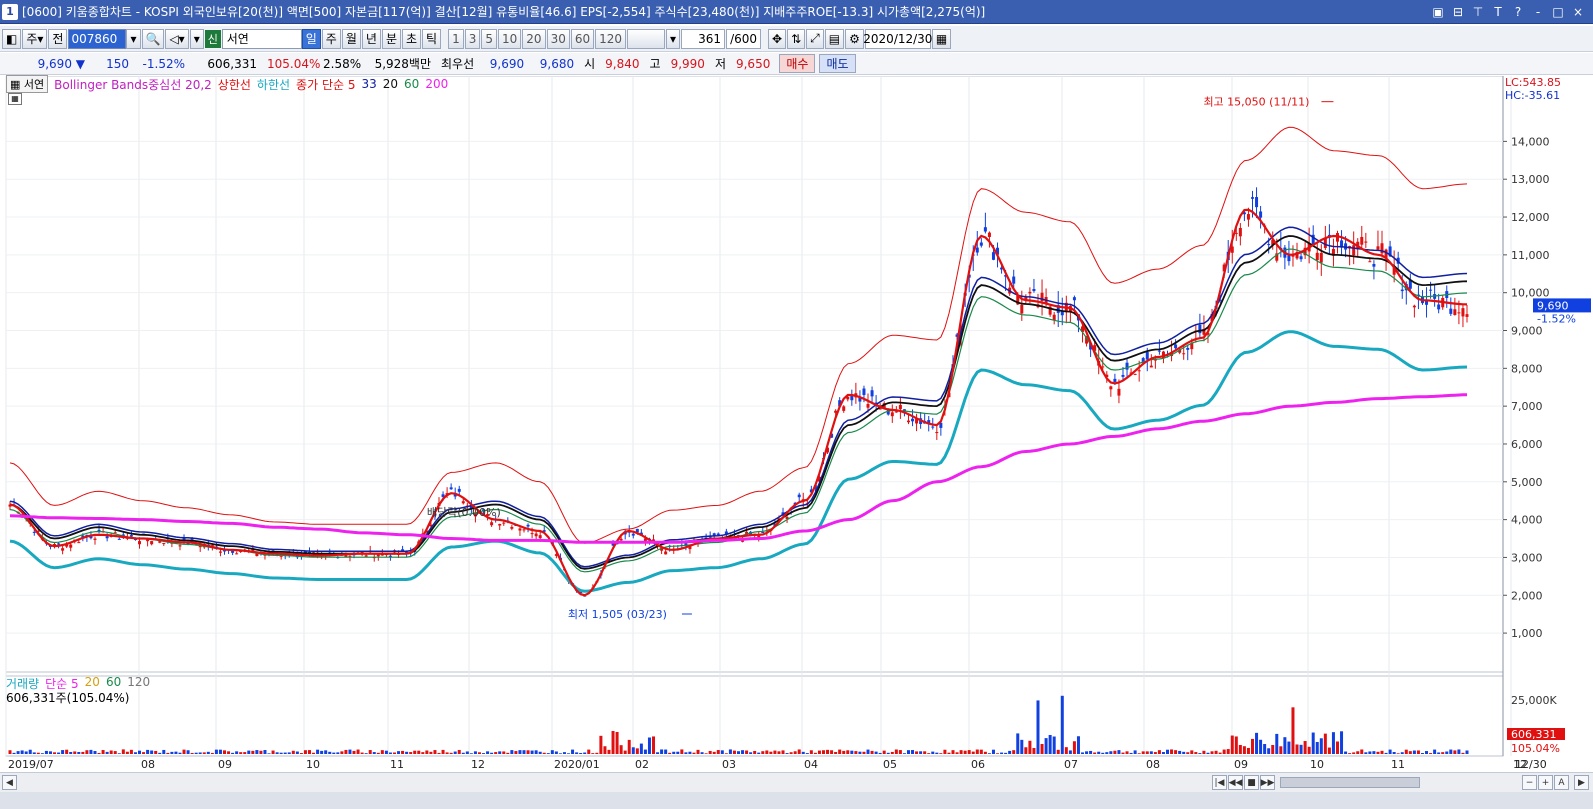  What do you see at coordinates (1558, 11) in the screenshot?
I see `window-maximize-button: □` at bounding box center [1558, 11].